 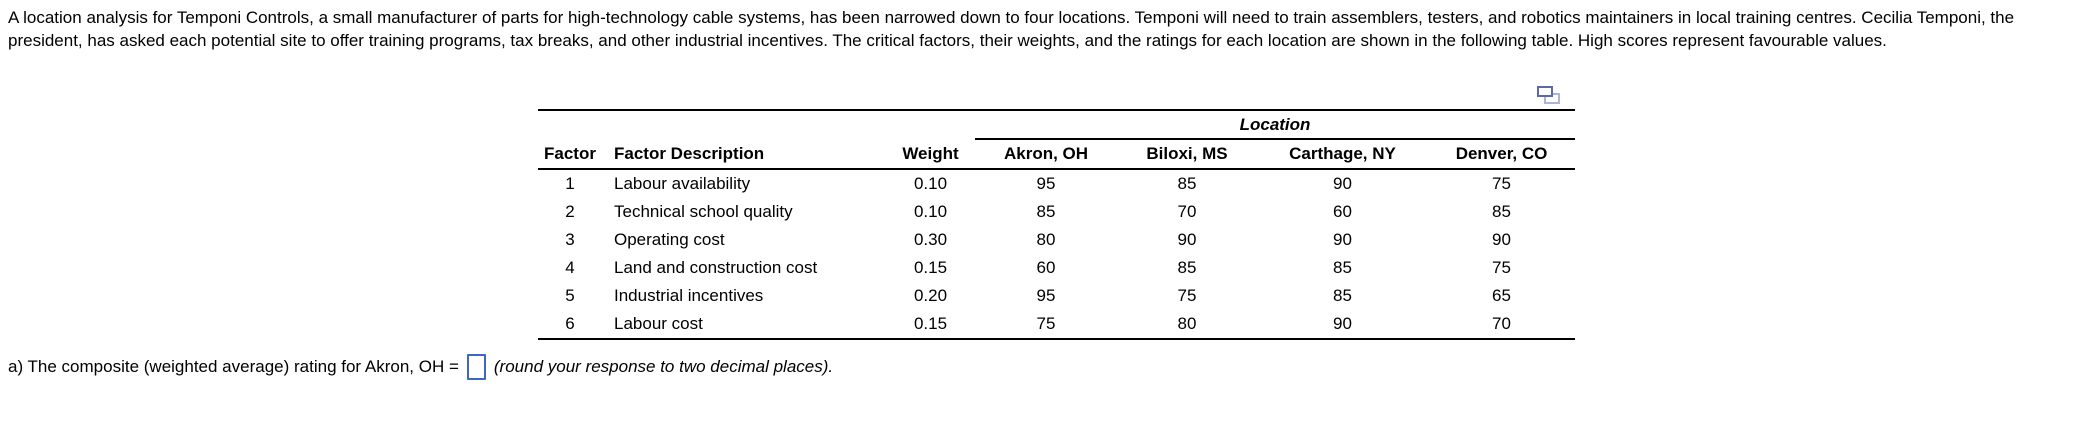 What do you see at coordinates (682, 183) in the screenshot?
I see `factor-description: Labour availability` at bounding box center [682, 183].